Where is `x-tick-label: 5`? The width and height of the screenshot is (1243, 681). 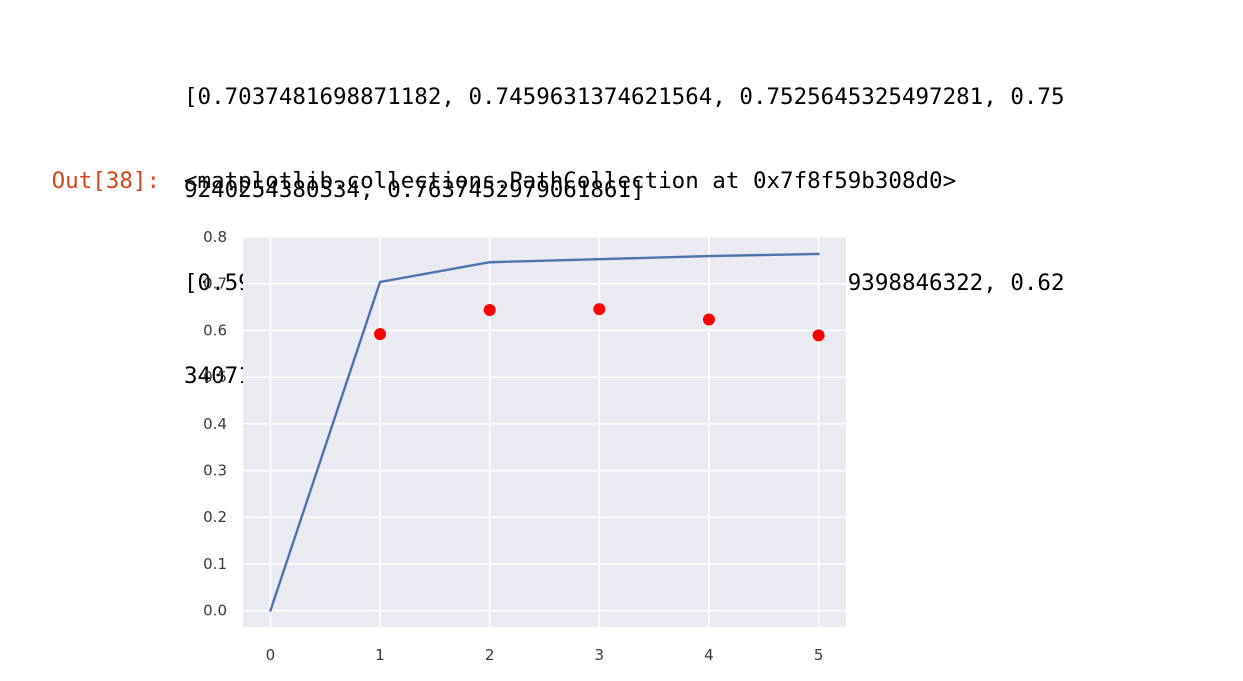
x-tick-label: 5 is located at coordinates (819, 655).